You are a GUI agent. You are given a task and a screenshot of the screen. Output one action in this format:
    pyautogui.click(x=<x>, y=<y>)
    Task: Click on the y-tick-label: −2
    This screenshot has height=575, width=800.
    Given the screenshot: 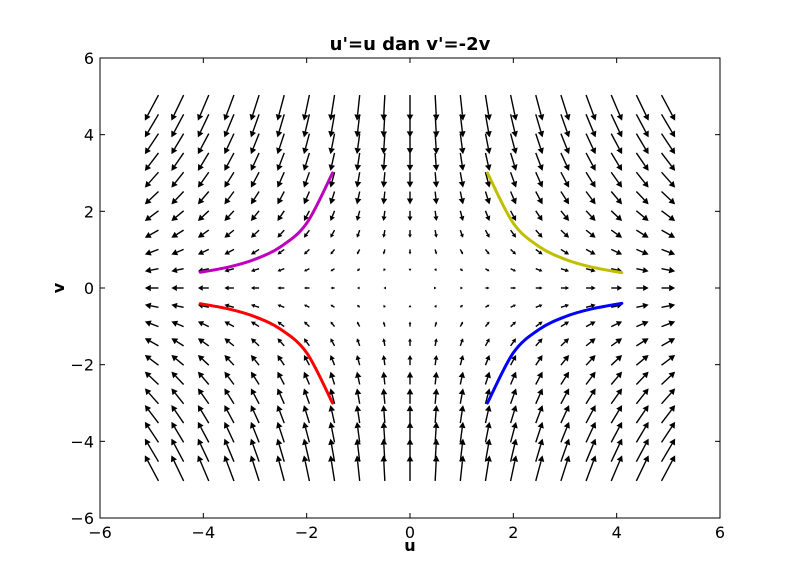 What is the action you would take?
    pyautogui.click(x=82, y=365)
    